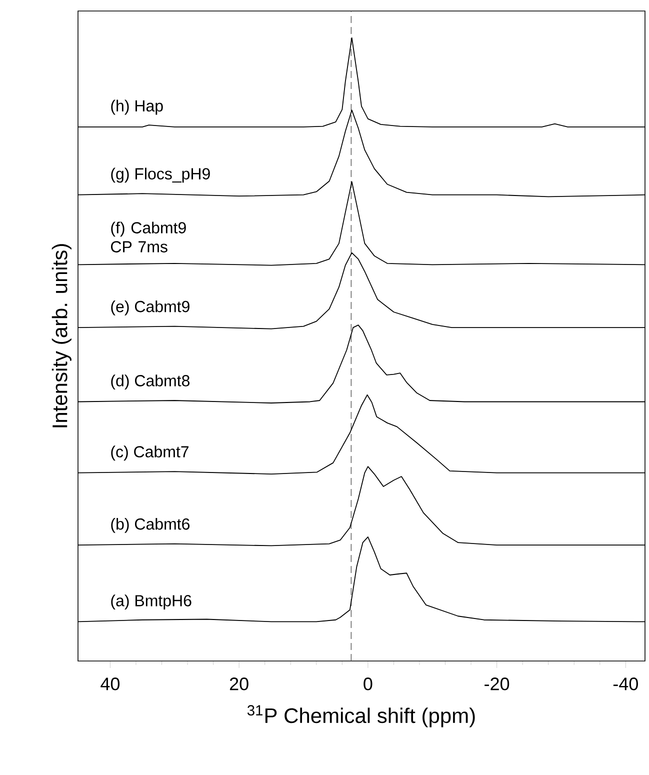 Image resolution: width=649 pixels, height=775 pixels. I want to click on series-label: (a) BmtpH6, so click(151, 602).